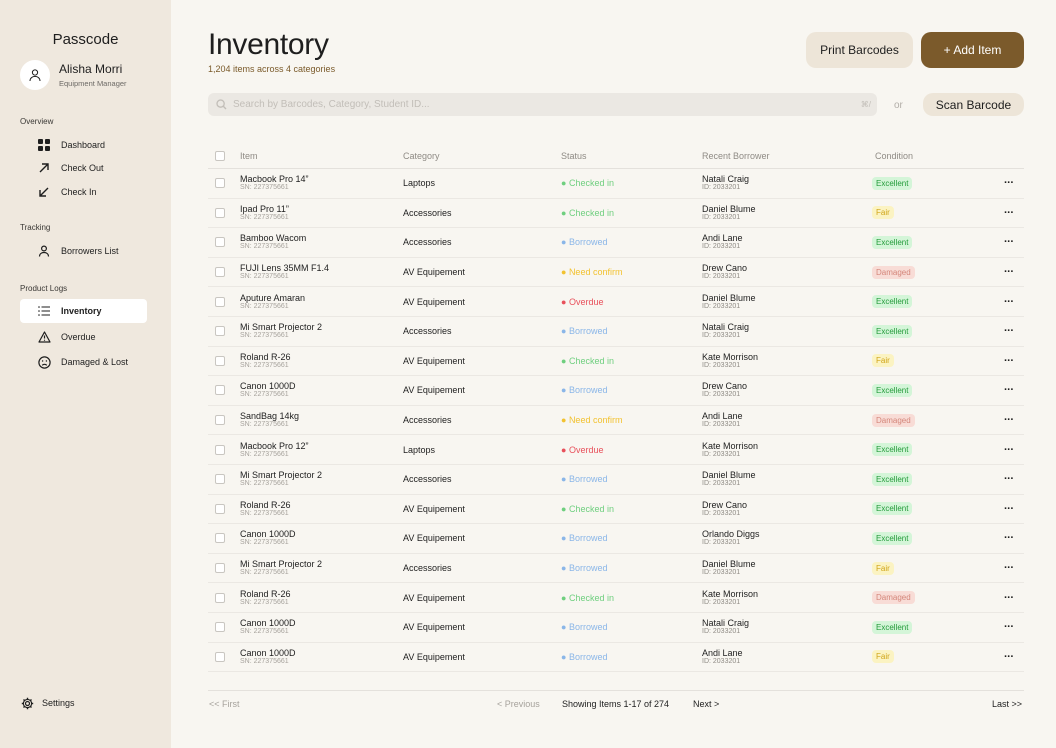 This screenshot has width=1056, height=748. I want to click on column-category: Category, so click(421, 155).